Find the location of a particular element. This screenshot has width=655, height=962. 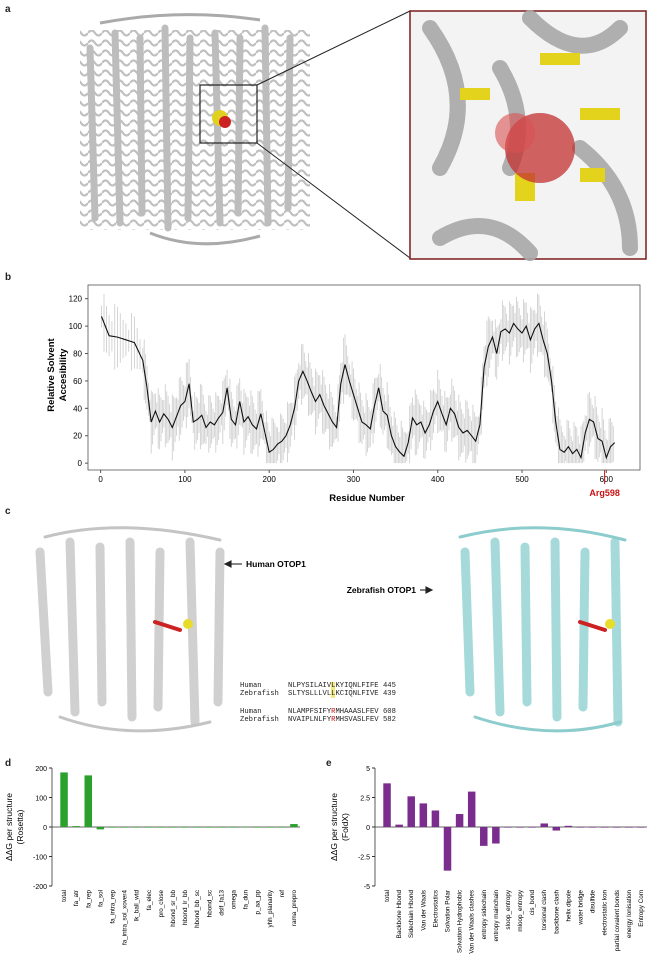

category-label: mloop_entropy is located at coordinates (520, 910).